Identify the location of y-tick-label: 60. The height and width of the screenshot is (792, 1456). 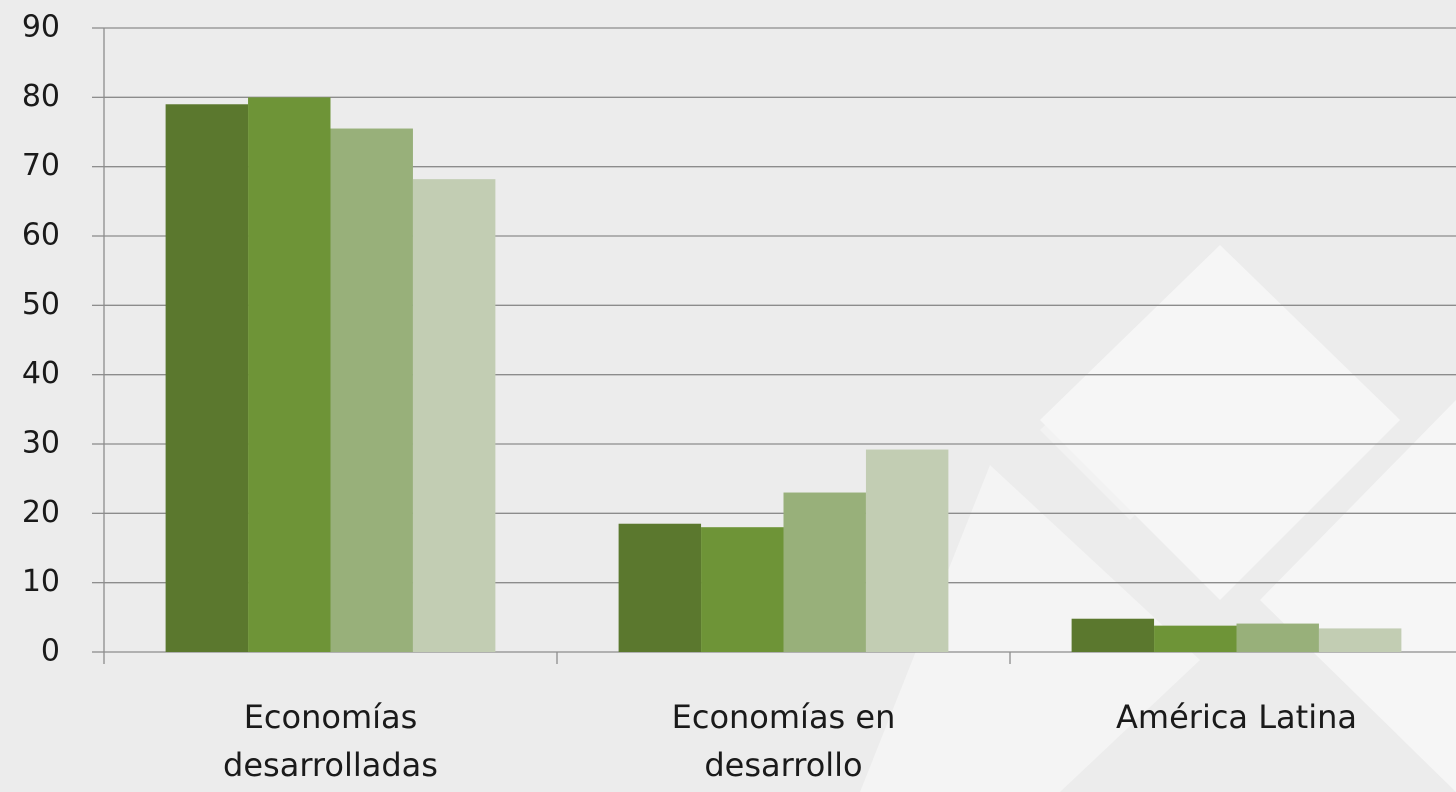
(41, 235).